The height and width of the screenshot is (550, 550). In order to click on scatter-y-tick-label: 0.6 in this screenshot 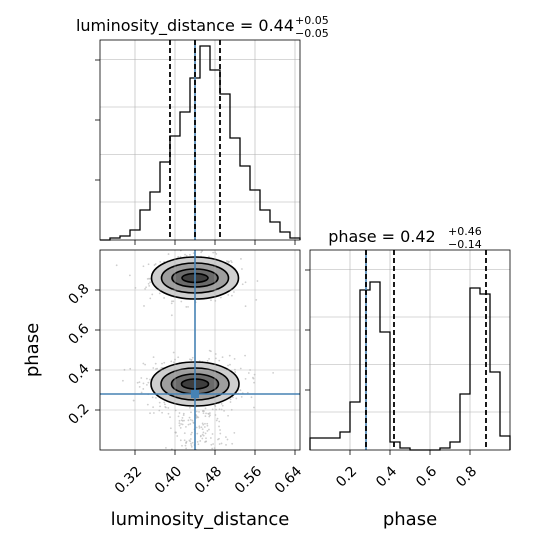, I will do `click(79, 334)`.